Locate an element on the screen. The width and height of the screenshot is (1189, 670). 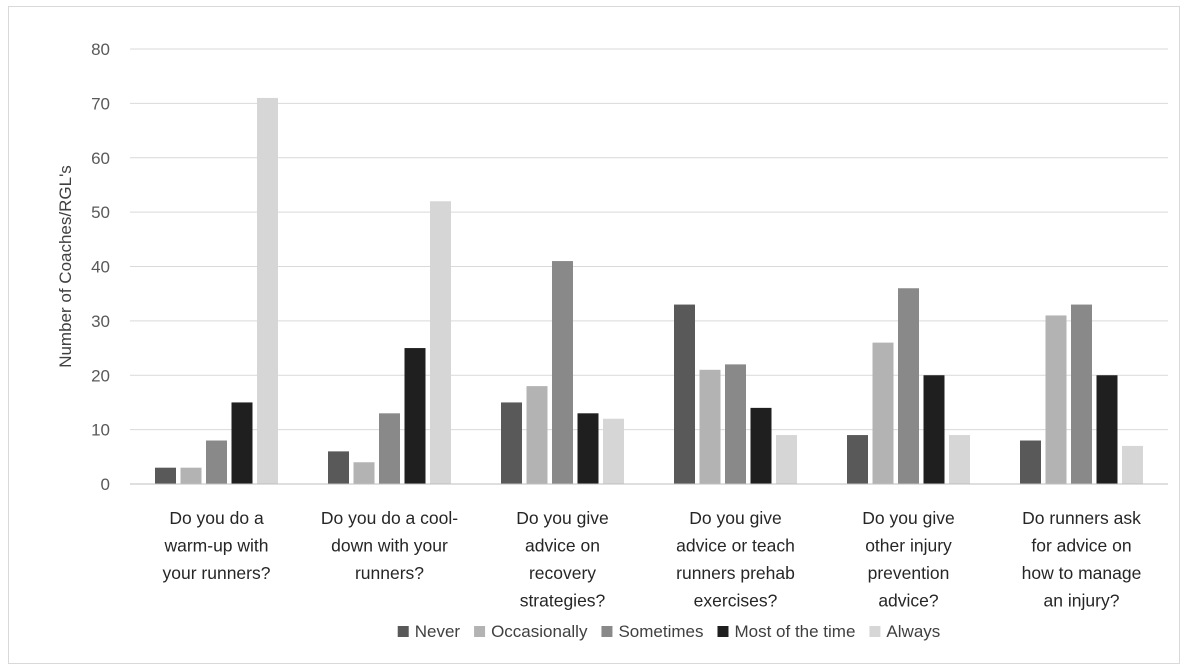
category-label-line: your runners? is located at coordinates (217, 573).